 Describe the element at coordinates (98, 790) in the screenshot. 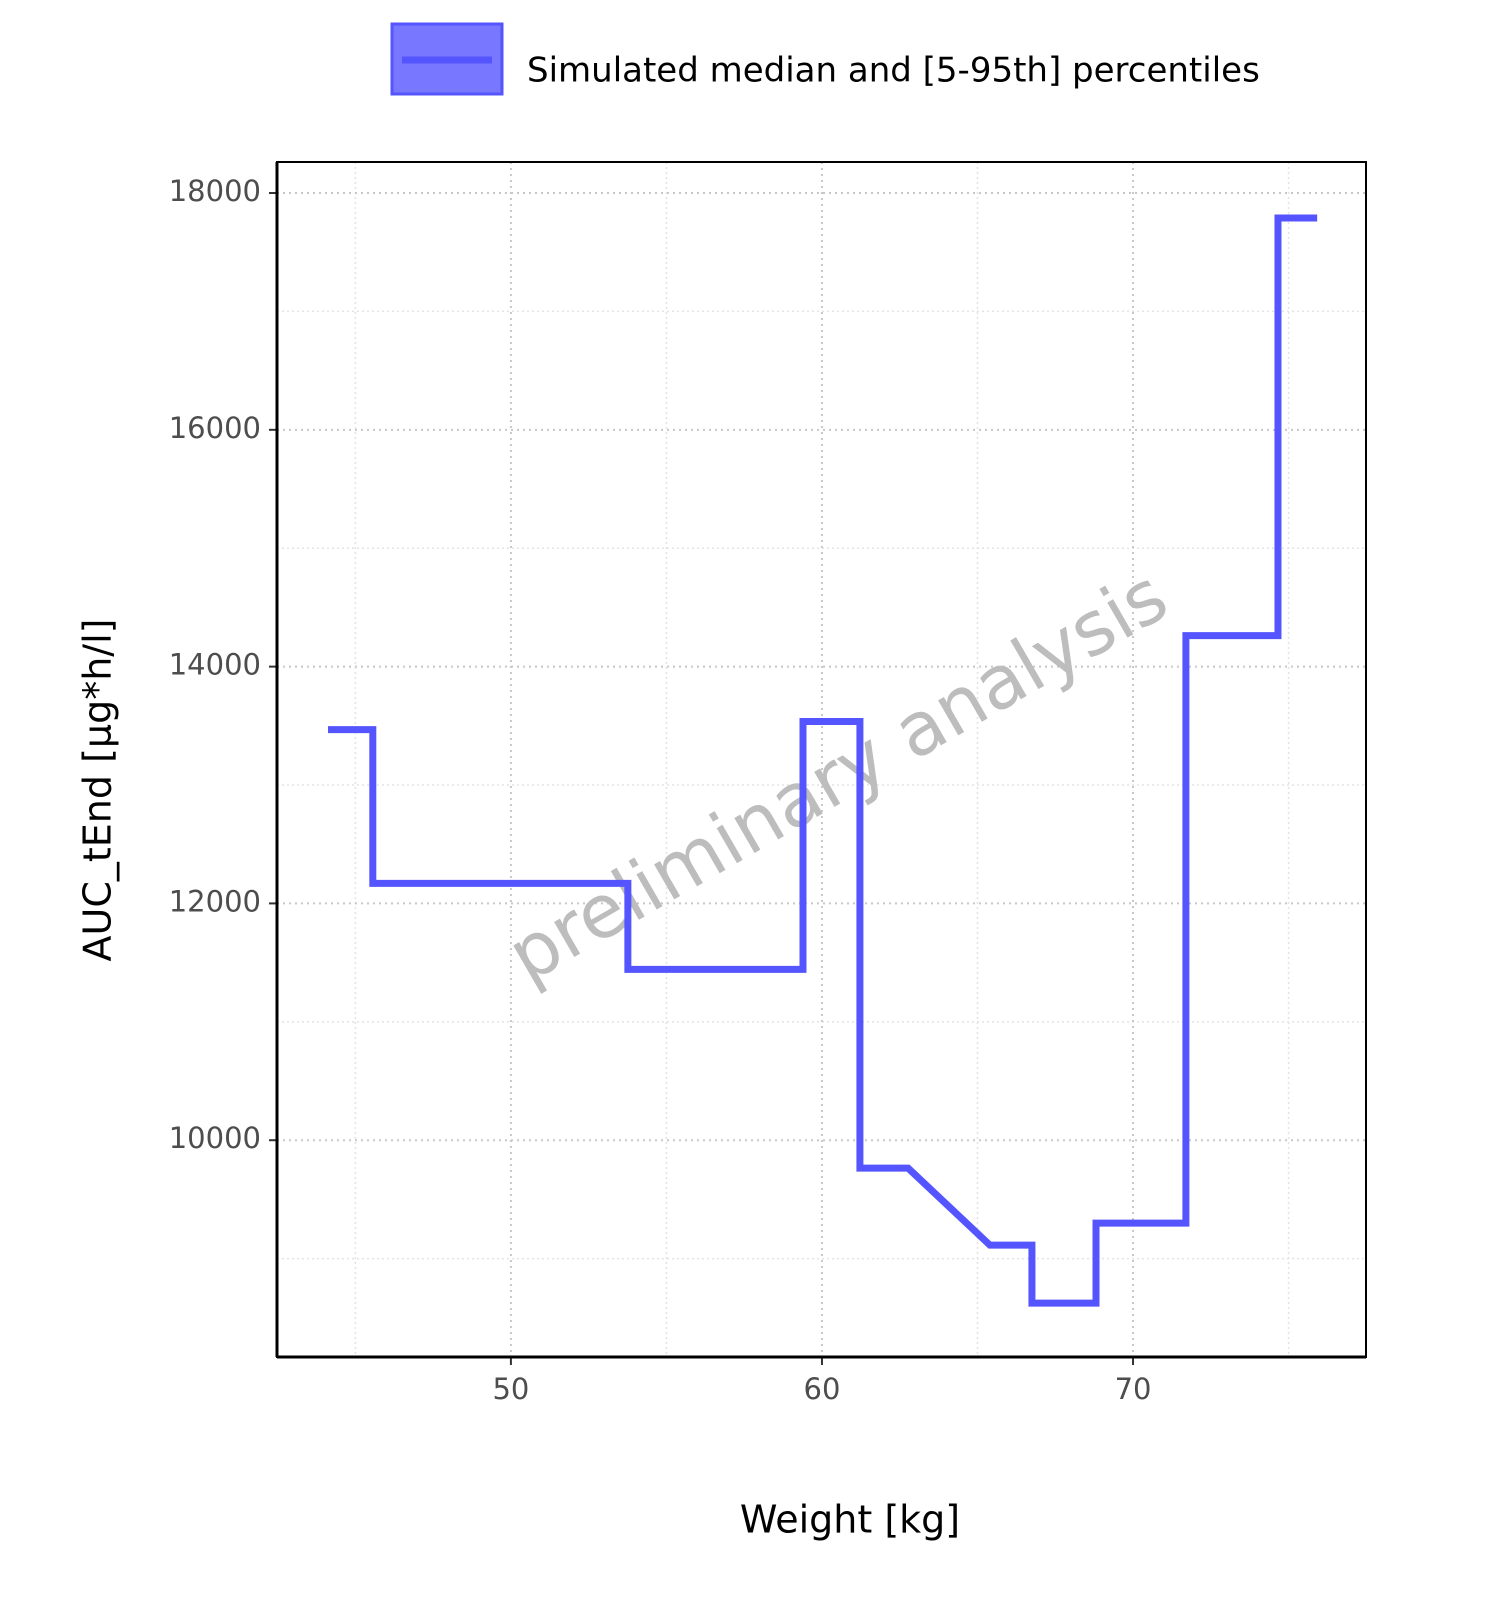

I see `y-axis-title: AUC_tEnd [µg*h/l]` at that location.